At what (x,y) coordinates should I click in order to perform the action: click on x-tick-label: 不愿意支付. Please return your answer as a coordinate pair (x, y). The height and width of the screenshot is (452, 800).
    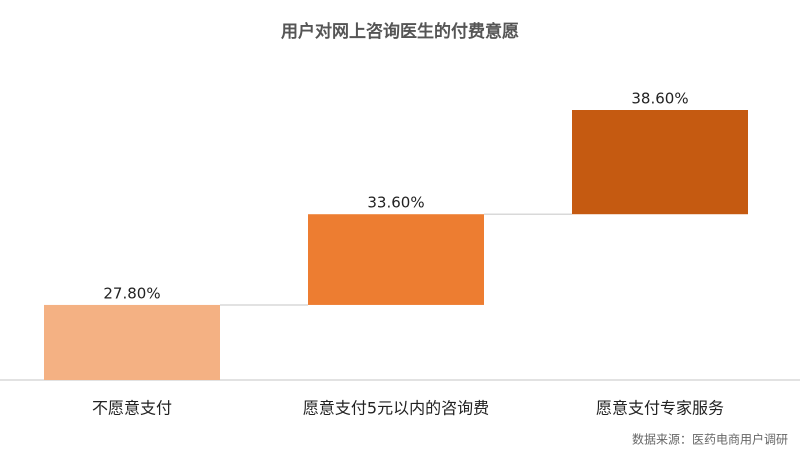
    Looking at the image, I should click on (132, 408).